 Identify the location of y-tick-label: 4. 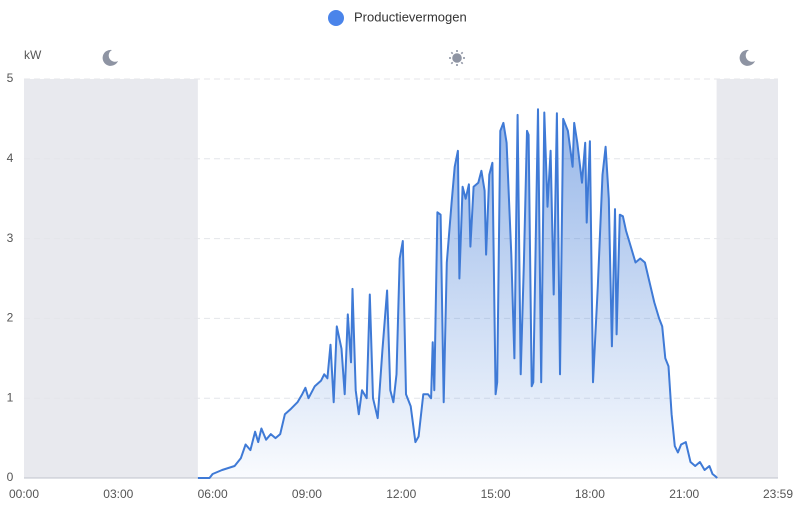
(10, 158).